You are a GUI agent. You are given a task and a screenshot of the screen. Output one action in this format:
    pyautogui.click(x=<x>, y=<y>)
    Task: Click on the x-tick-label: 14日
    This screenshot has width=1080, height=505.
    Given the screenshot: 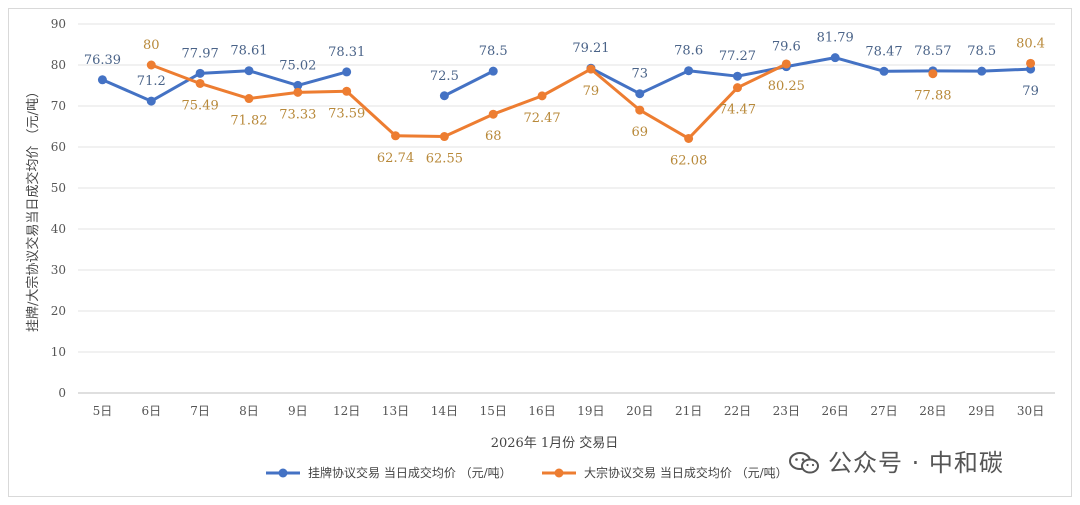 What is the action you would take?
    pyautogui.click(x=444, y=411)
    